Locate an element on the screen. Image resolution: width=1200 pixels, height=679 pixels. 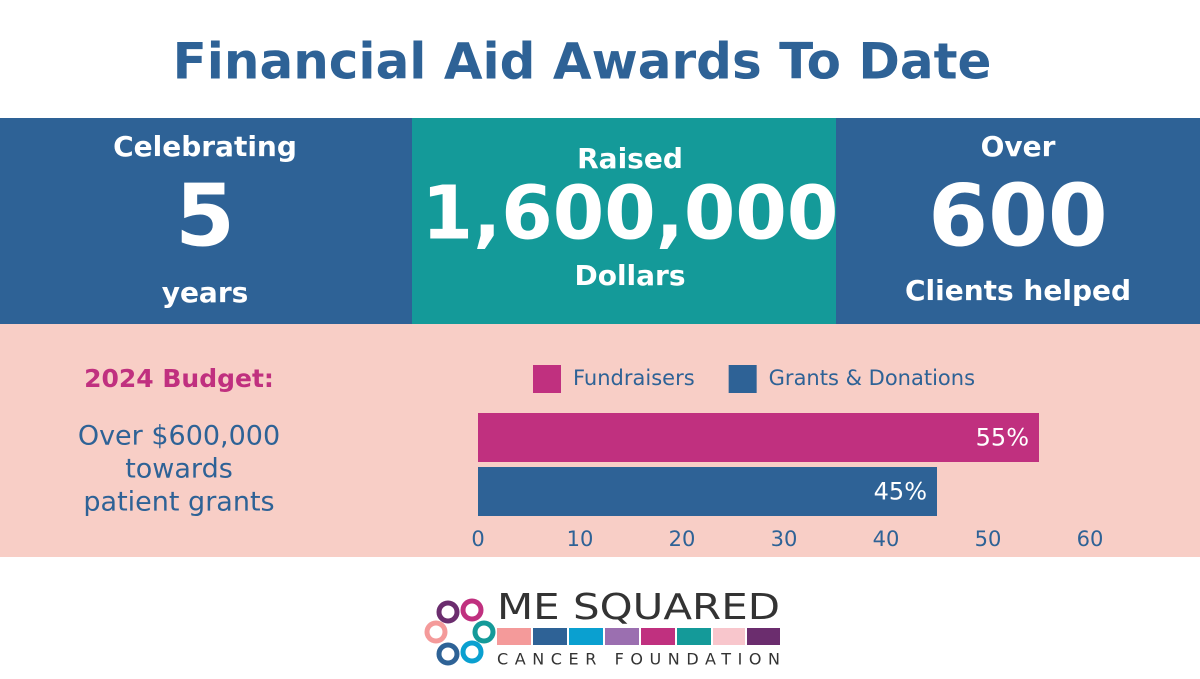
legend-label: Grants & Donations is located at coordinates (872, 378).